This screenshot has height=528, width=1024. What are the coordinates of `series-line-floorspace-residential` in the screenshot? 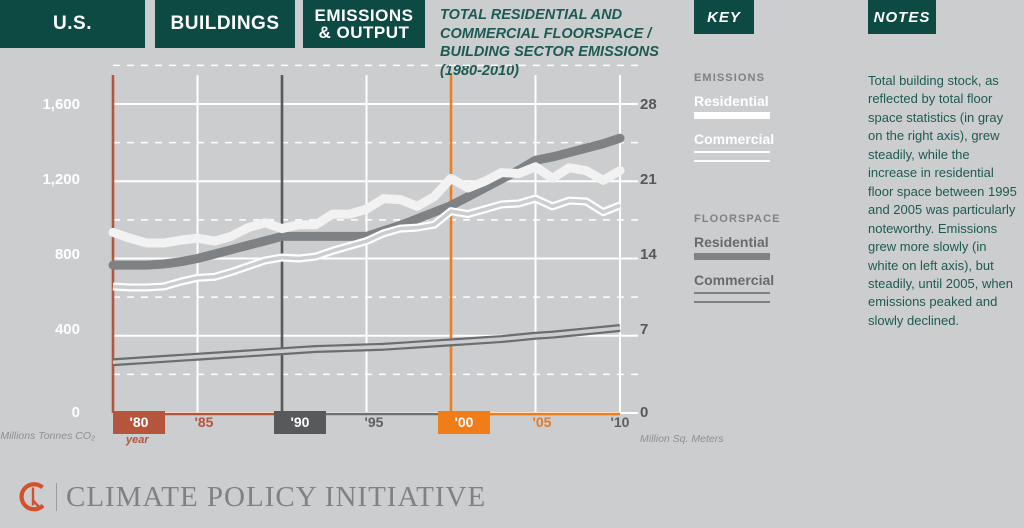 It's located at (366, 201).